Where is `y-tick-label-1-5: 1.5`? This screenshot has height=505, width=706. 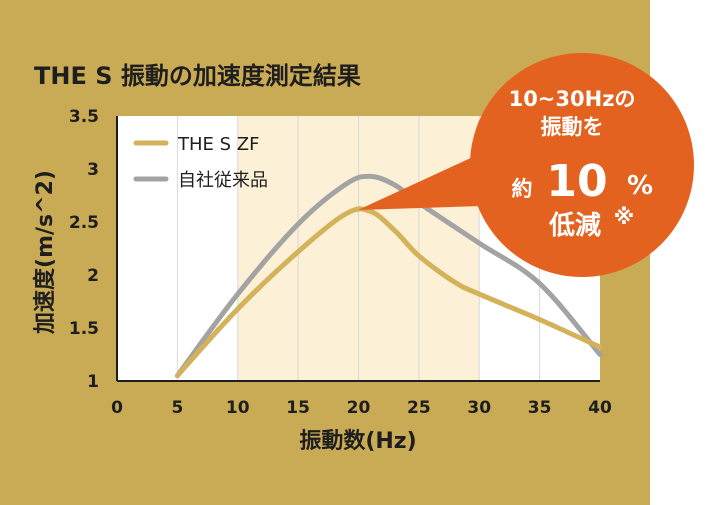
y-tick-label-1-5: 1.5 is located at coordinates (84, 329).